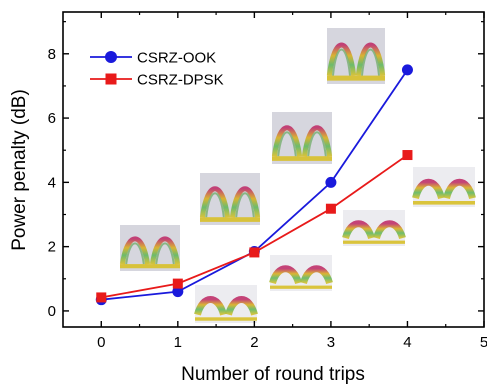 The height and width of the screenshot is (385, 487). I want to click on y-tick-label: 8, so click(52, 54).